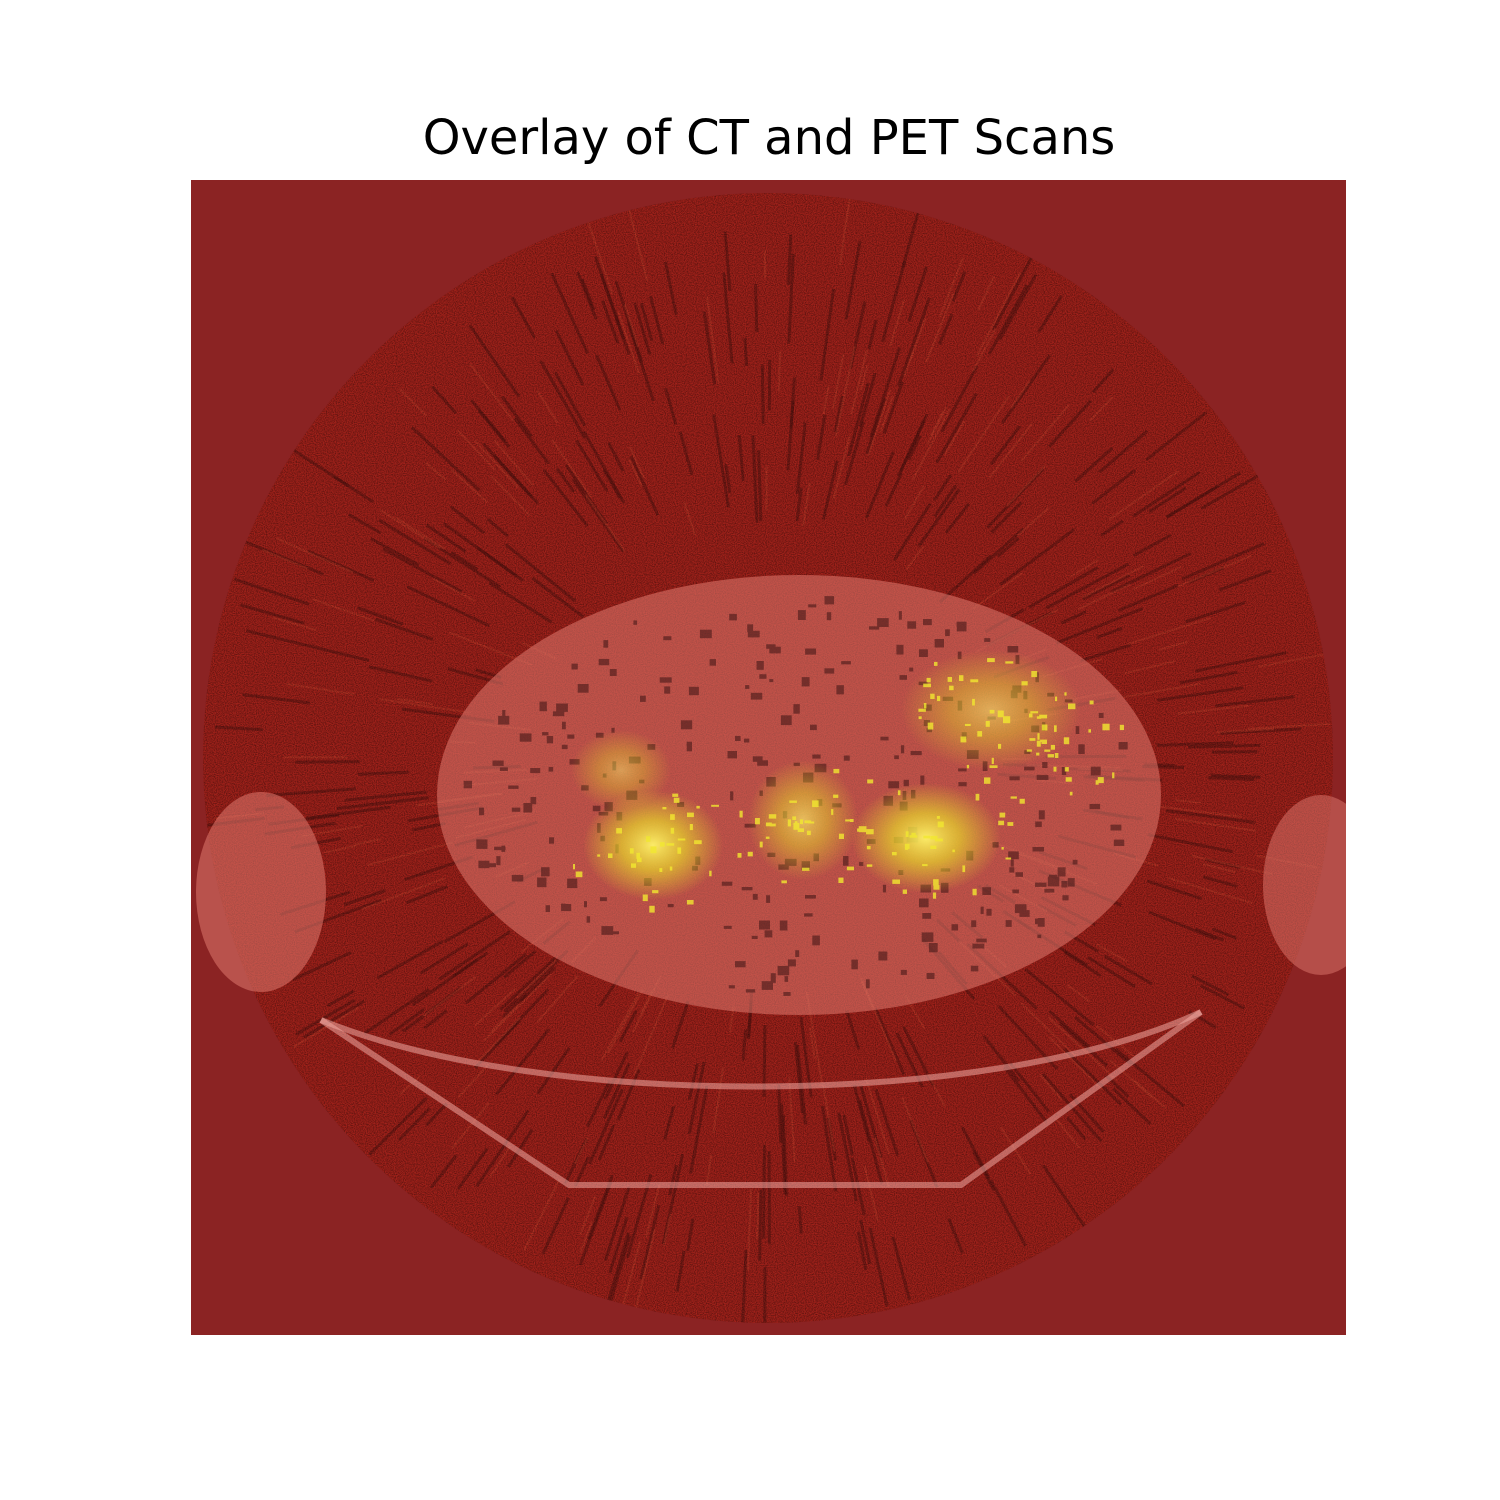 This screenshot has height=1500, width=1500. I want to click on right-arm, so click(1304, 885).